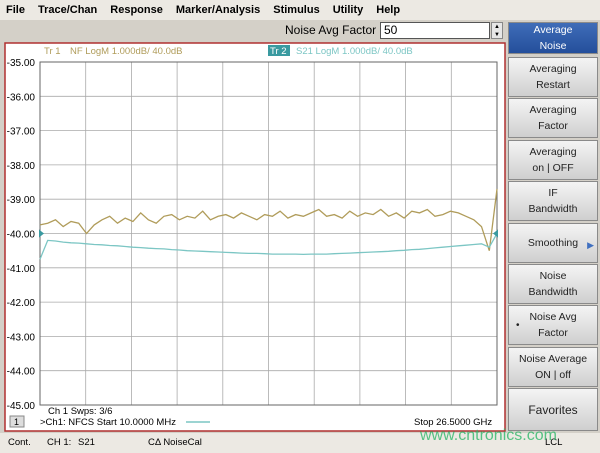 The height and width of the screenshot is (453, 600). Describe the element at coordinates (59, 442) in the screenshot. I see `status-item: CH 1:` at that location.